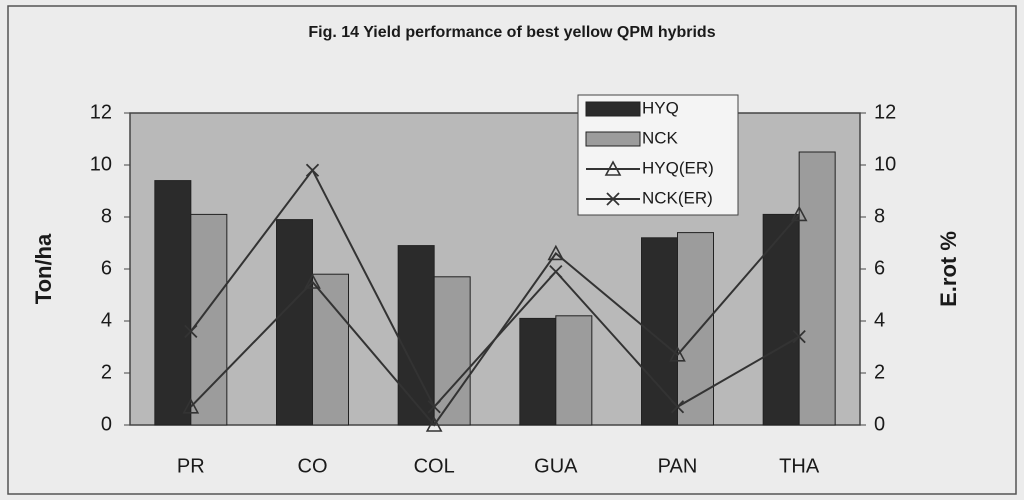 This screenshot has height=500, width=1024. I want to click on x-tick-label: THA, so click(799, 466).